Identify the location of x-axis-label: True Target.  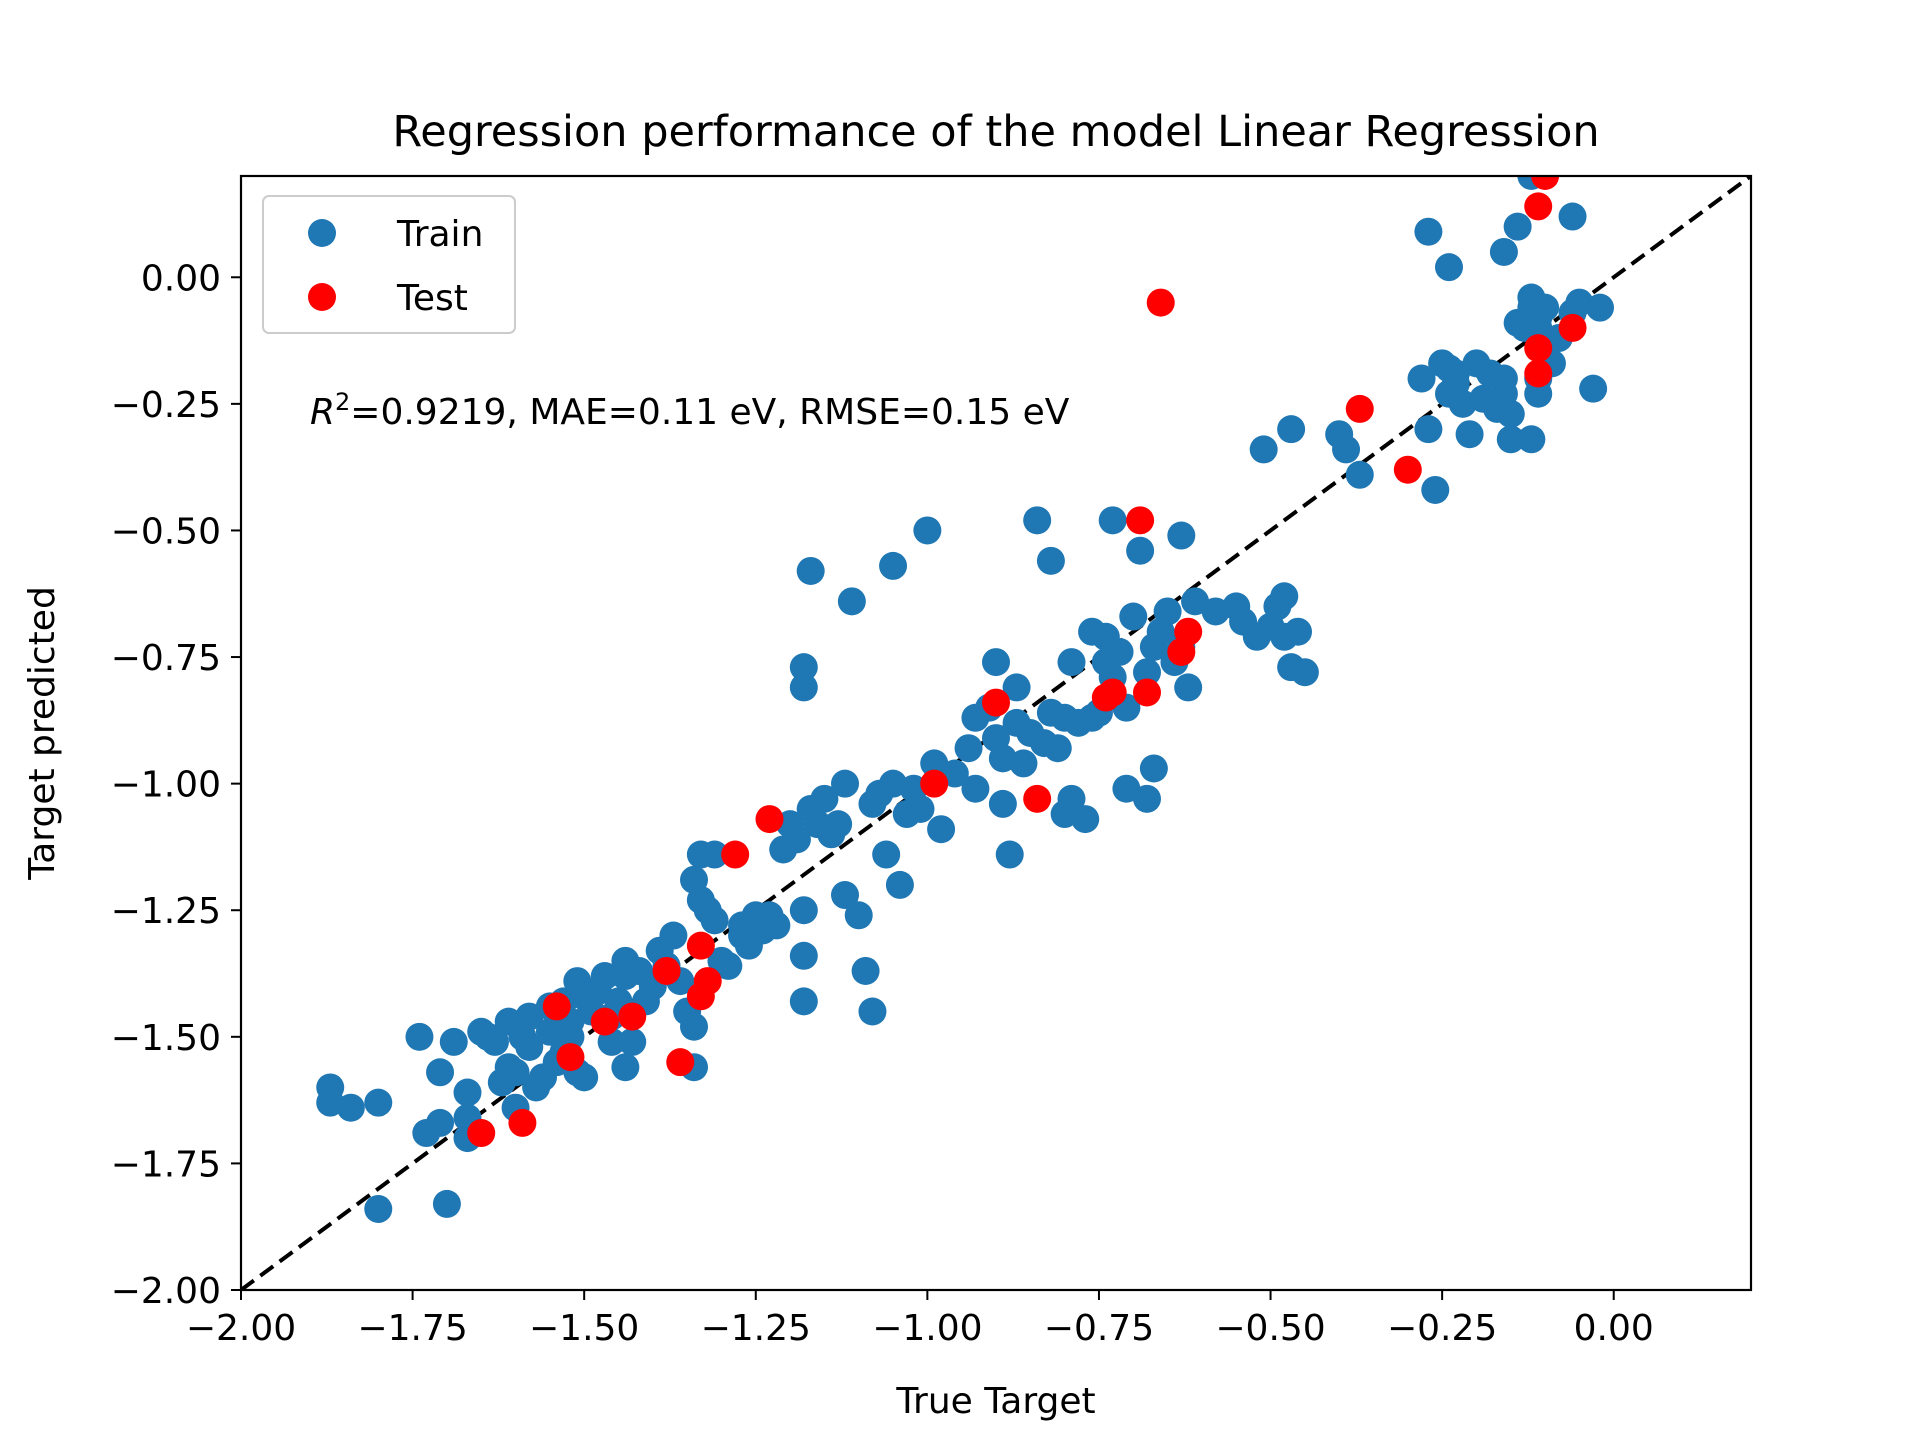
(995, 1401).